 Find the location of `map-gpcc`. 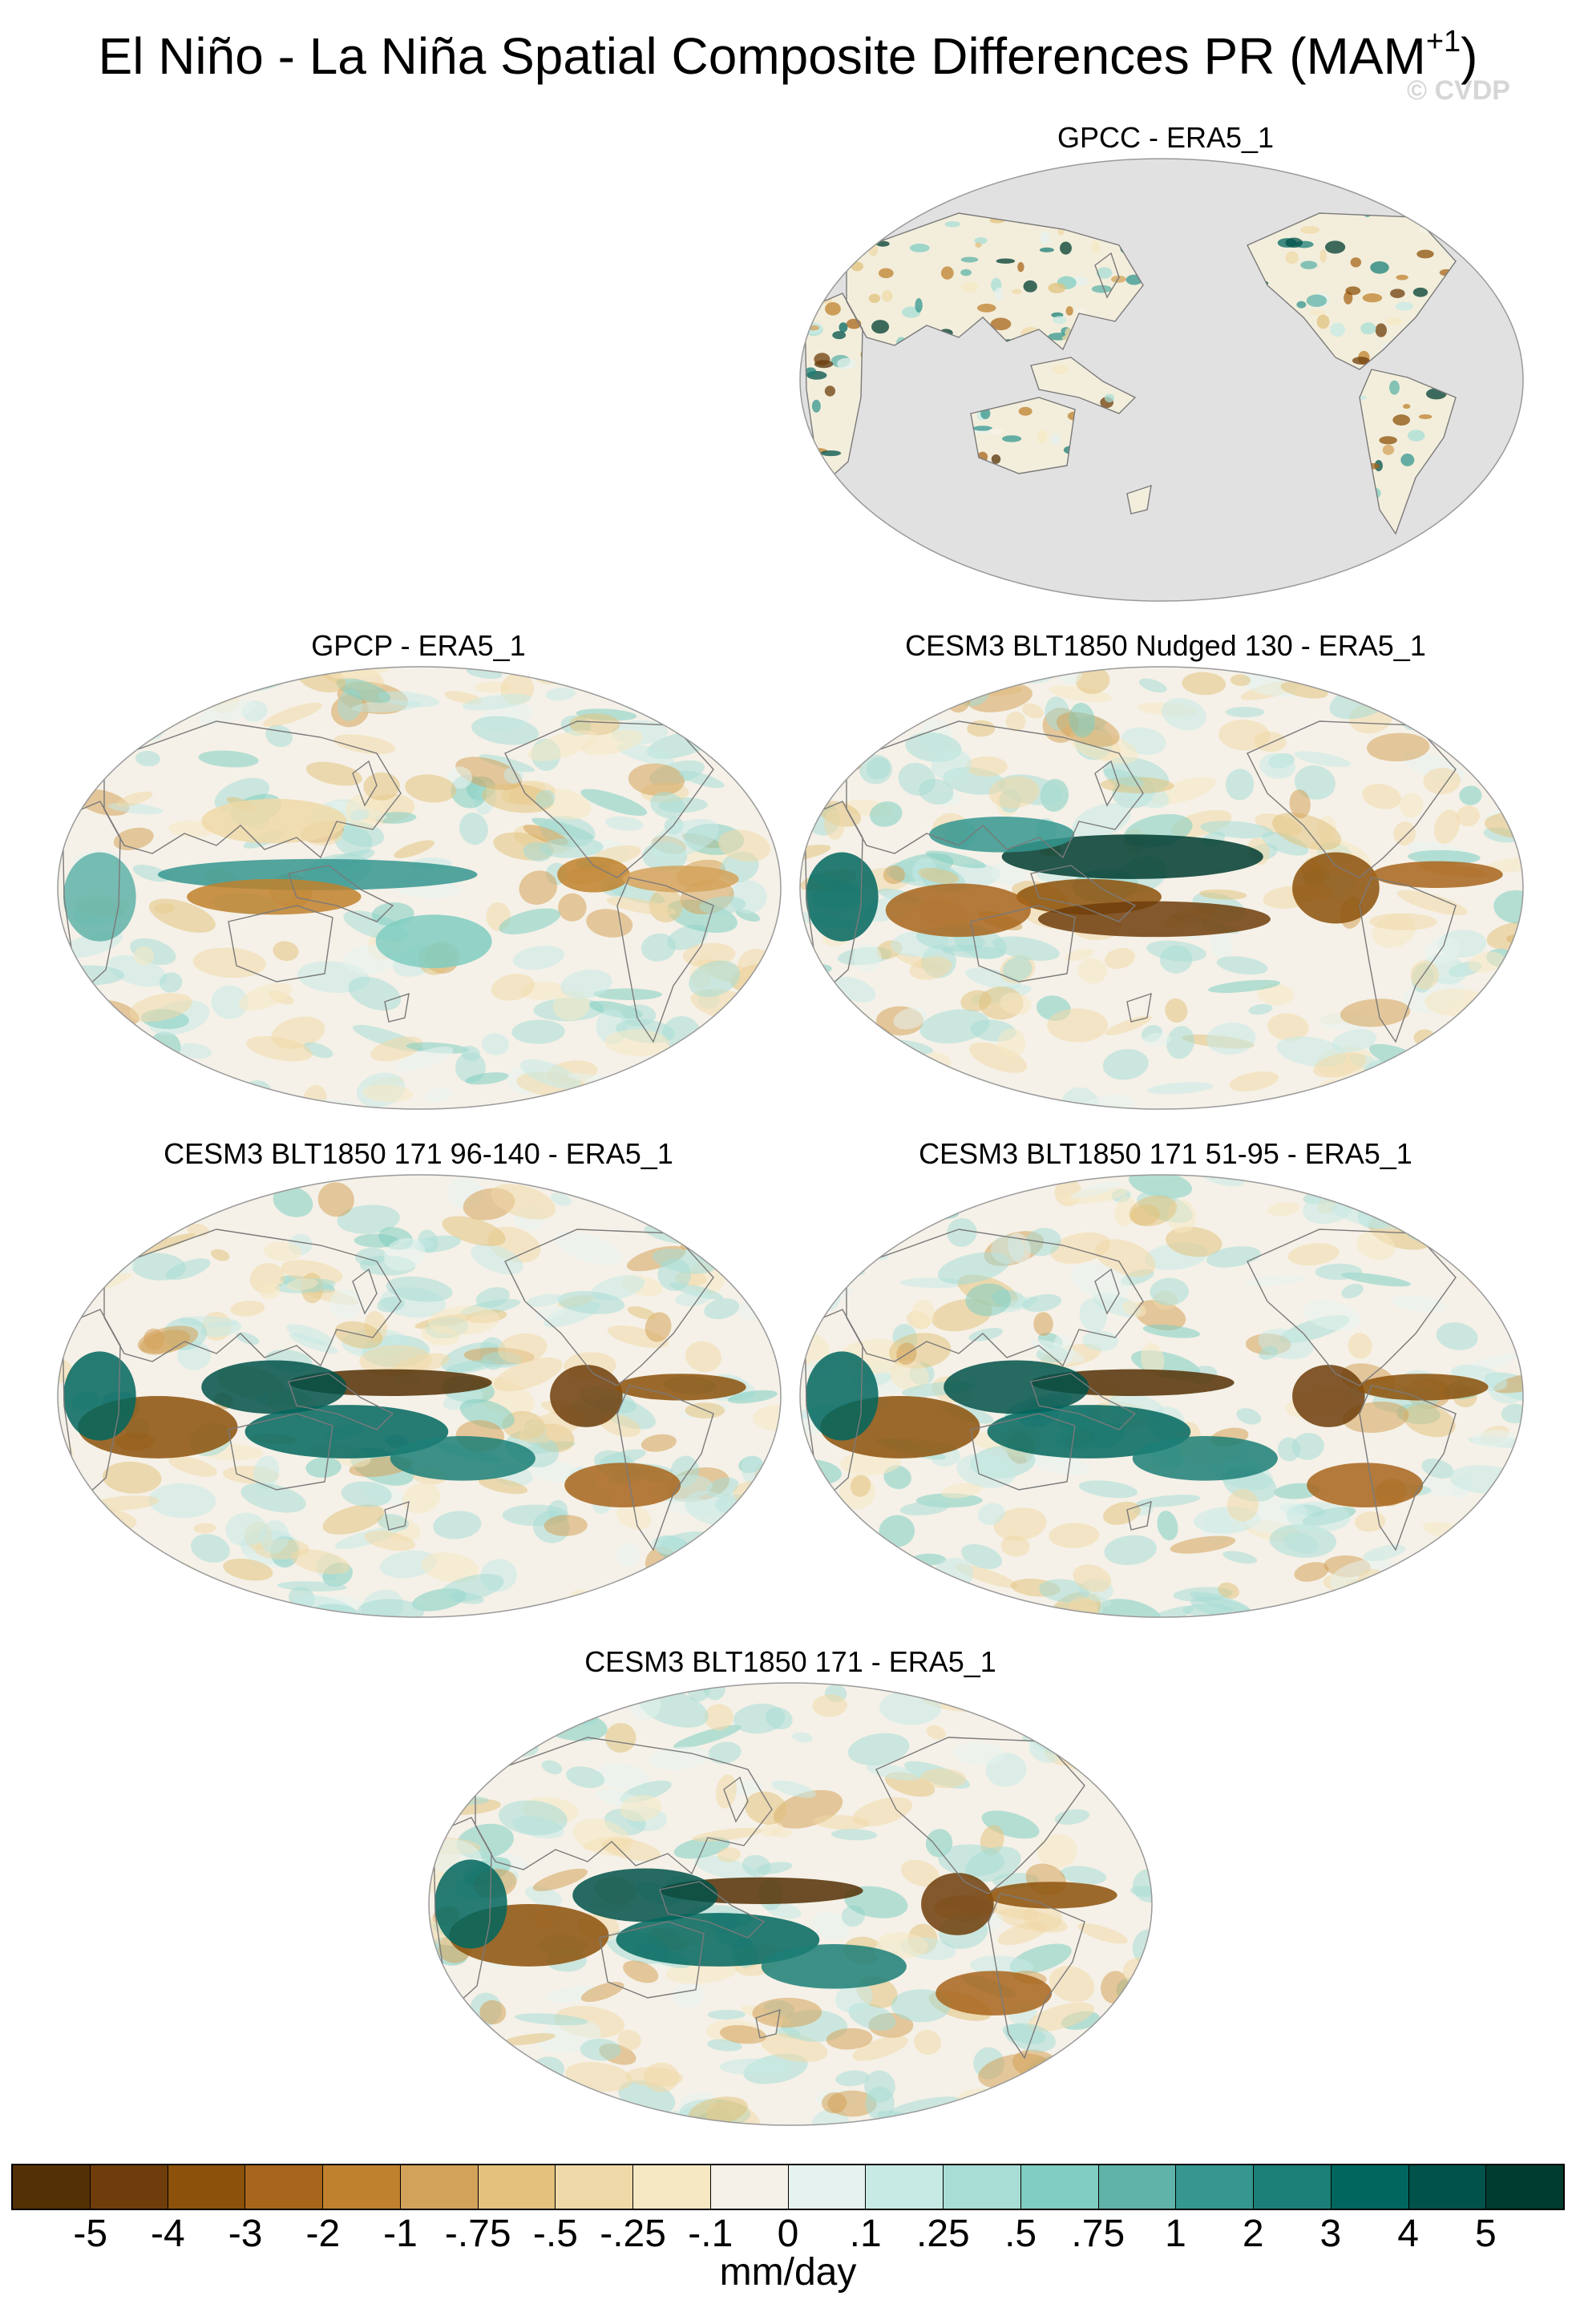

map-gpcc is located at coordinates (1161, 380).